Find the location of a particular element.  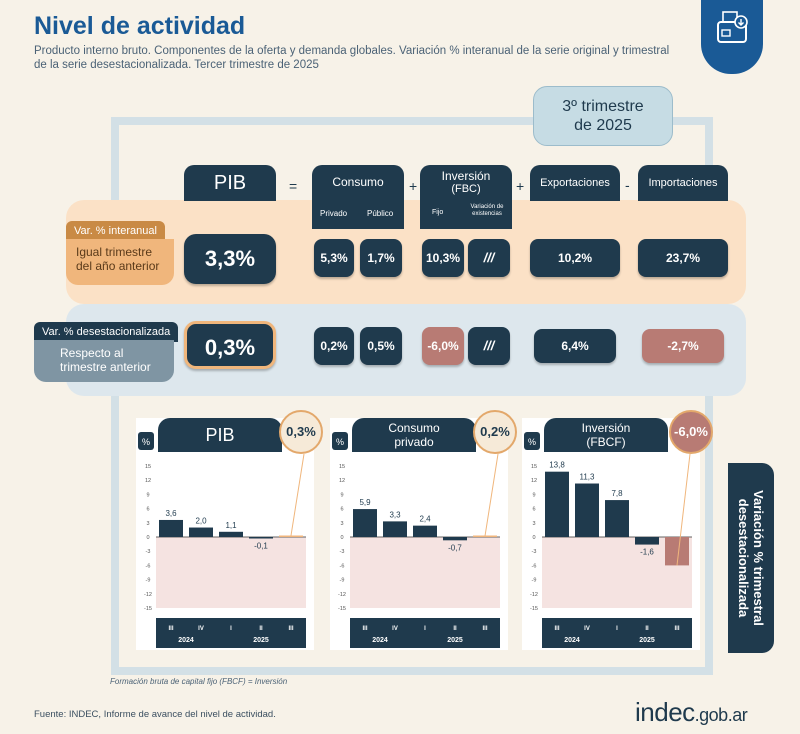

header-pib: PIB is located at coordinates (230, 183).